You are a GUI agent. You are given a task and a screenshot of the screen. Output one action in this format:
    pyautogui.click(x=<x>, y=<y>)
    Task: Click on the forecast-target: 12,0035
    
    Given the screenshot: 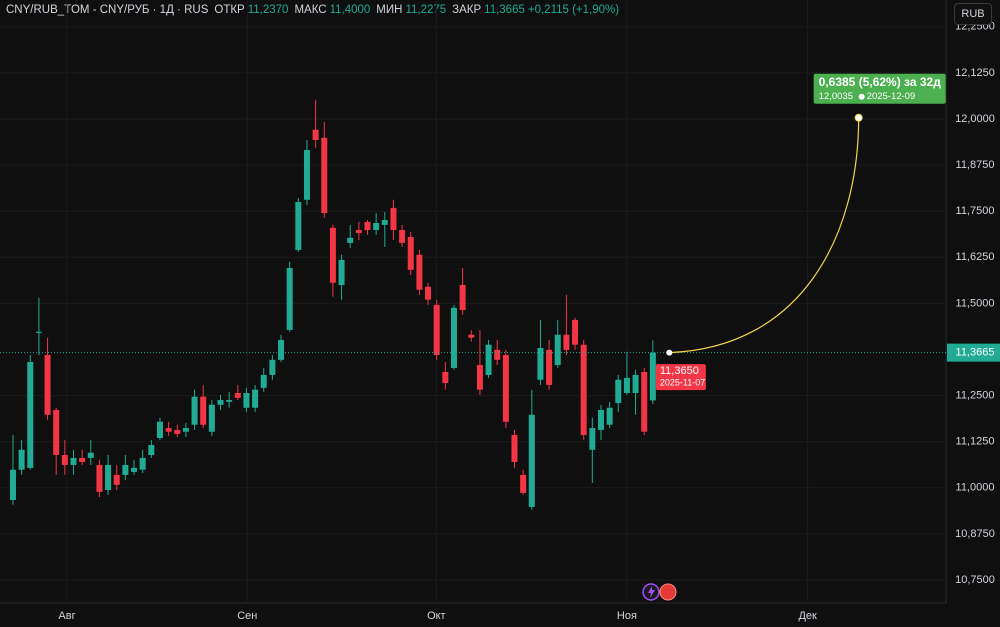 What is the action you would take?
    pyautogui.click(x=836, y=96)
    